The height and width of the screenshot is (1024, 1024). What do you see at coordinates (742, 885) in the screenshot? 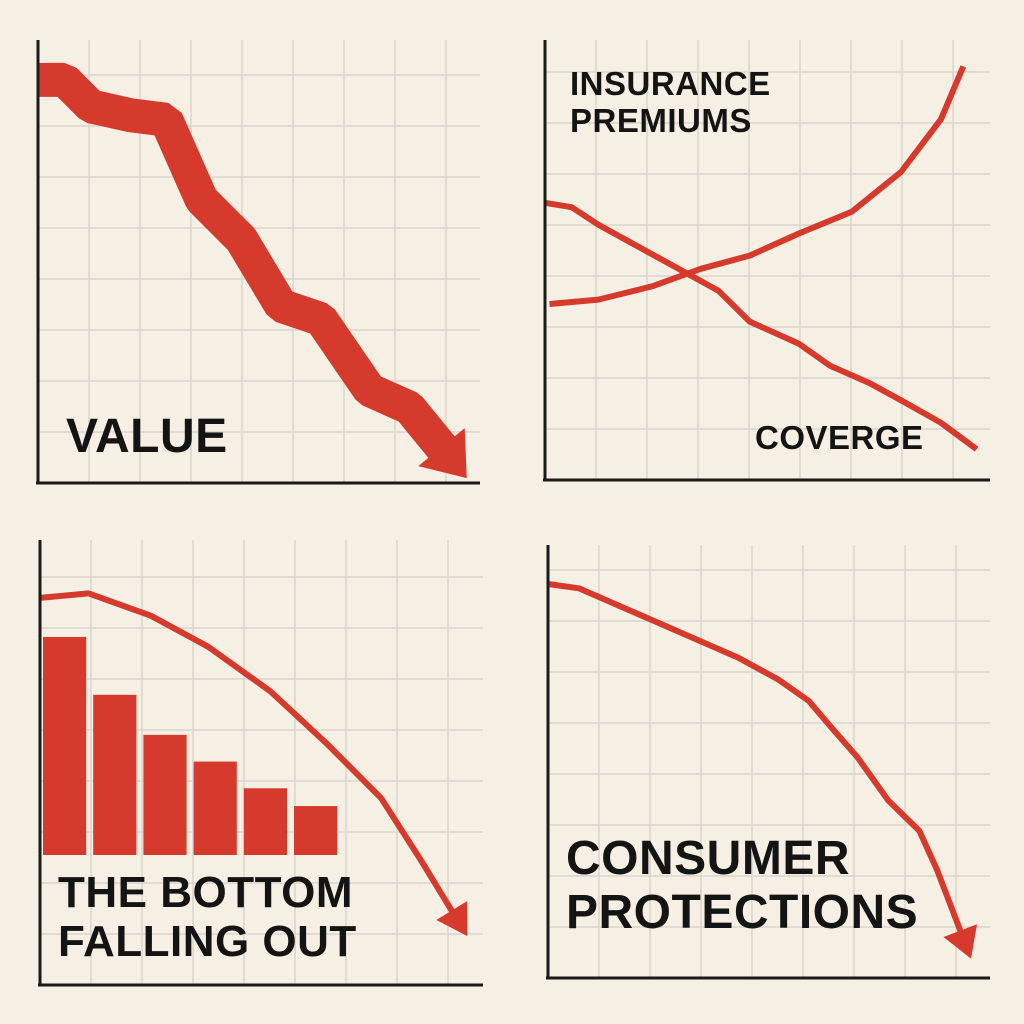
I see `chart-title: CONSUMER PROTECTIONS` at bounding box center [742, 885].